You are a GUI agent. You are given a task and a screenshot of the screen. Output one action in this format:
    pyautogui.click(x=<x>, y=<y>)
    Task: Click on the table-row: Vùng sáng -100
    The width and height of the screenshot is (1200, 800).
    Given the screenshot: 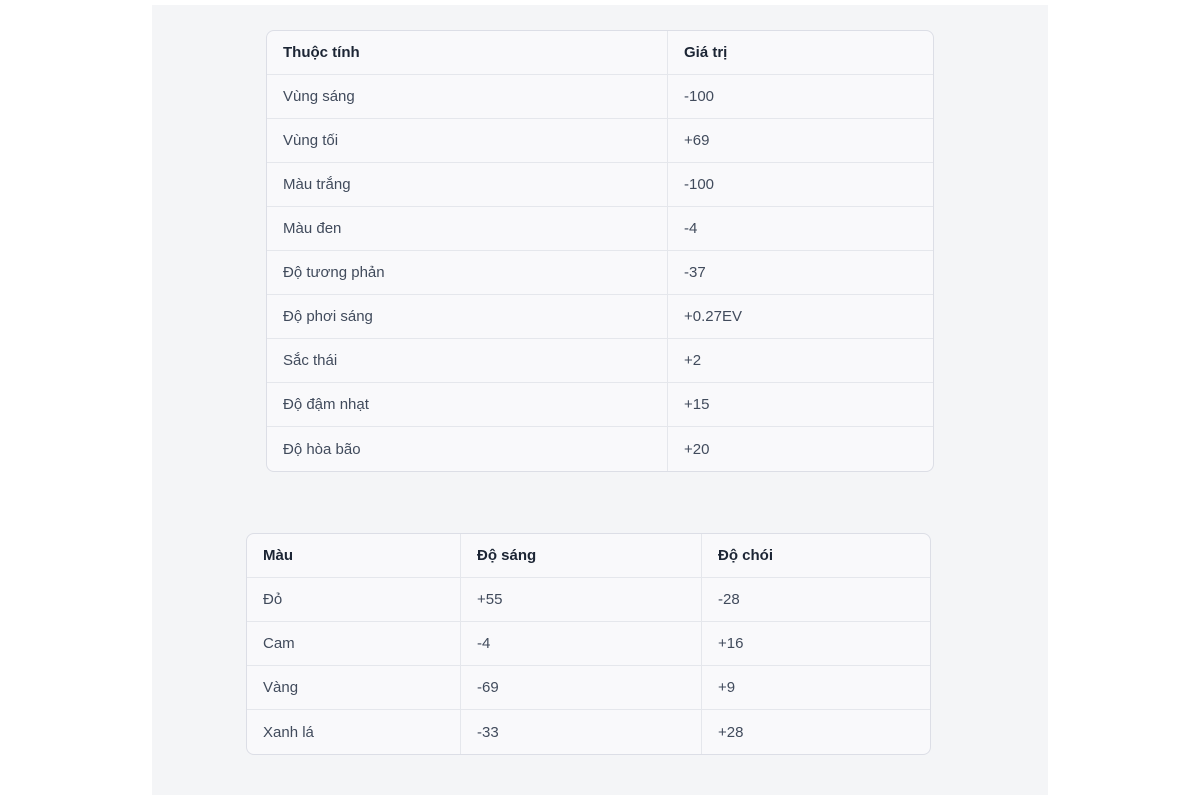 What is the action you would take?
    pyautogui.click(x=600, y=97)
    